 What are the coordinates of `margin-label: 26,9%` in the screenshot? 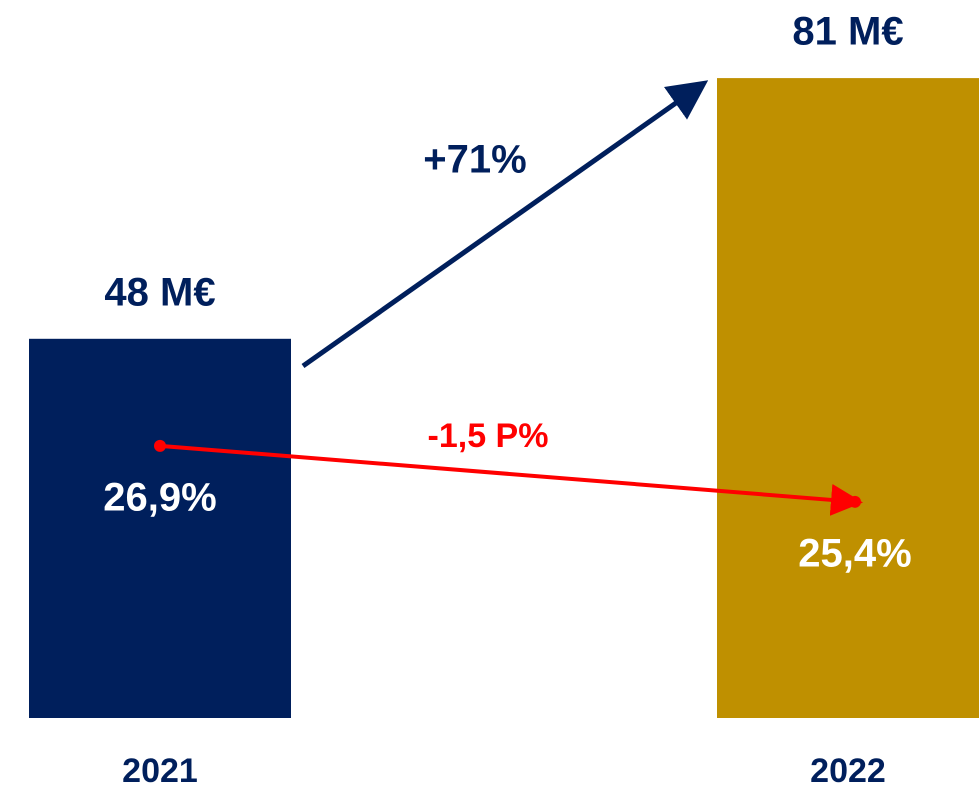 It's located at (159, 497).